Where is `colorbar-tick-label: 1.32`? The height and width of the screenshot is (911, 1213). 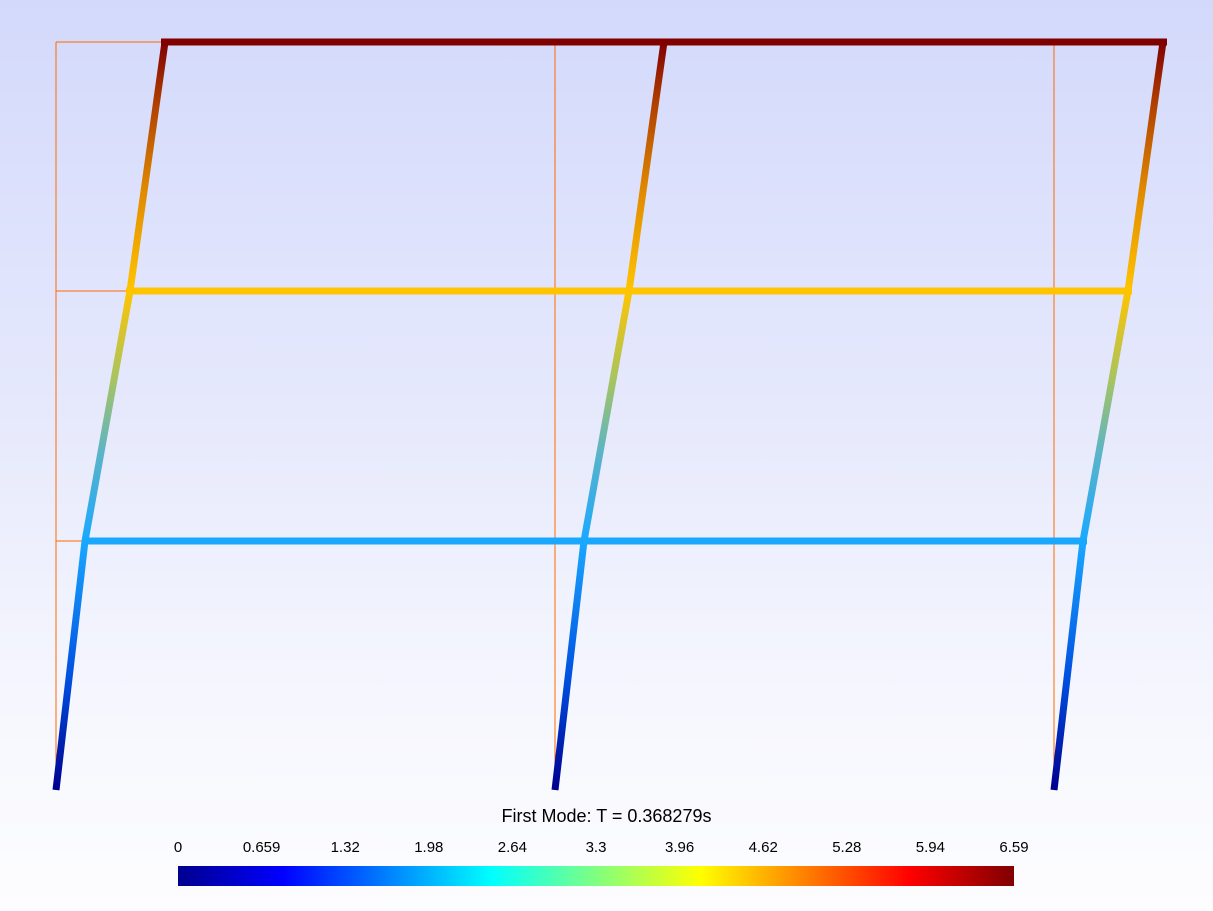
colorbar-tick-label: 1.32 is located at coordinates (345, 847).